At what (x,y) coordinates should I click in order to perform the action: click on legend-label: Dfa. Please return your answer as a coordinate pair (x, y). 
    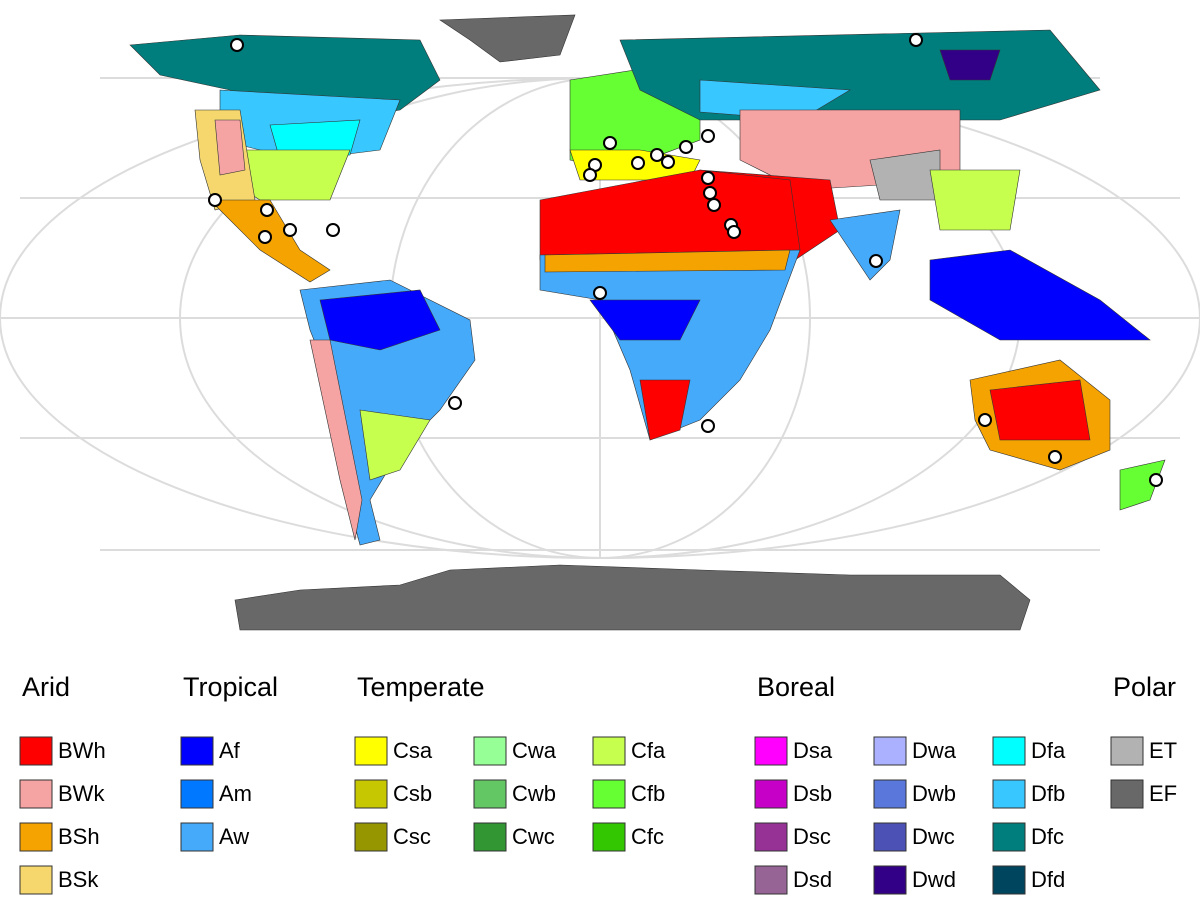
    Looking at the image, I should click on (1048, 750).